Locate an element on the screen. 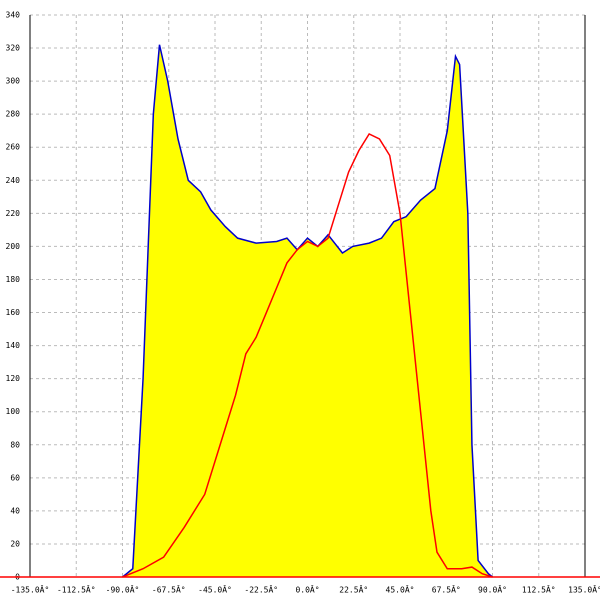 The height and width of the screenshot is (600, 600). y-tick-label: 320 is located at coordinates (13, 48).